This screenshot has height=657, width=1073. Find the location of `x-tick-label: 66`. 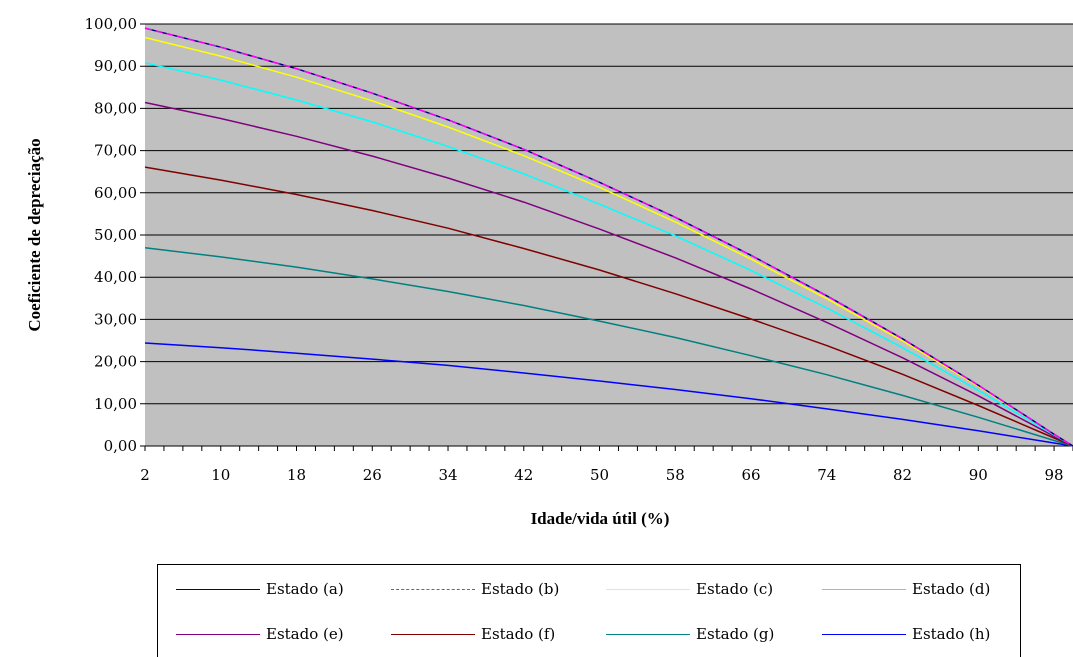

x-tick-label: 66 is located at coordinates (750, 475).